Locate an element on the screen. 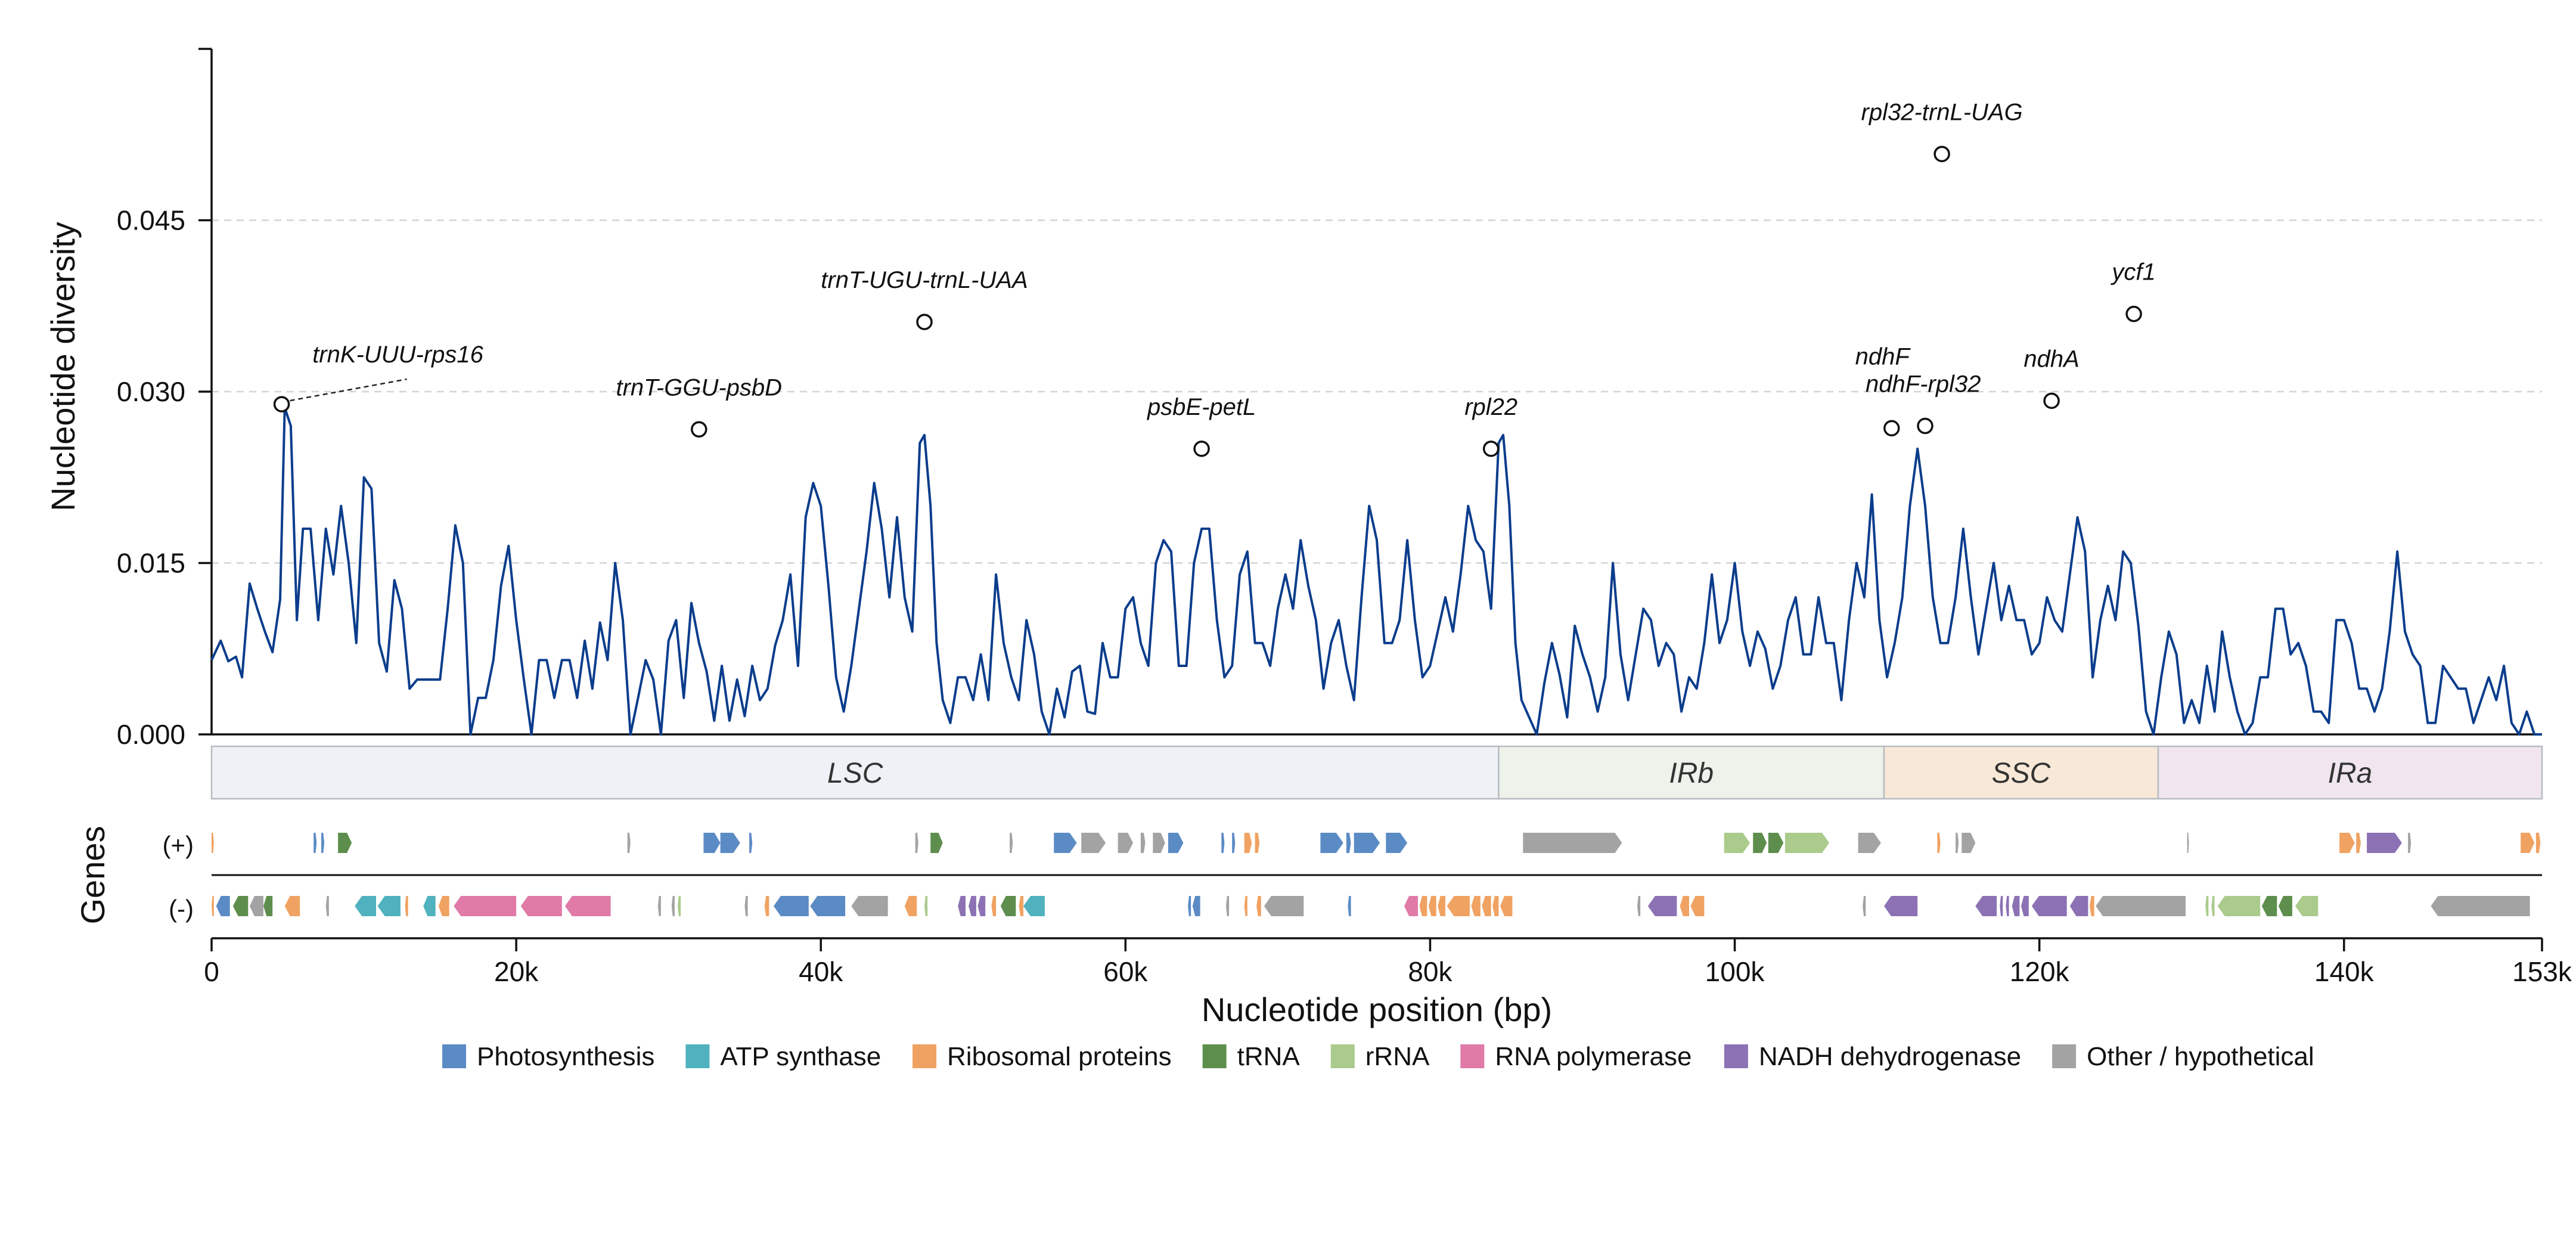 Image resolution: width=2576 pixels, height=1253 pixels. legend-label: NADH dehydrogenase is located at coordinates (1890, 1056).